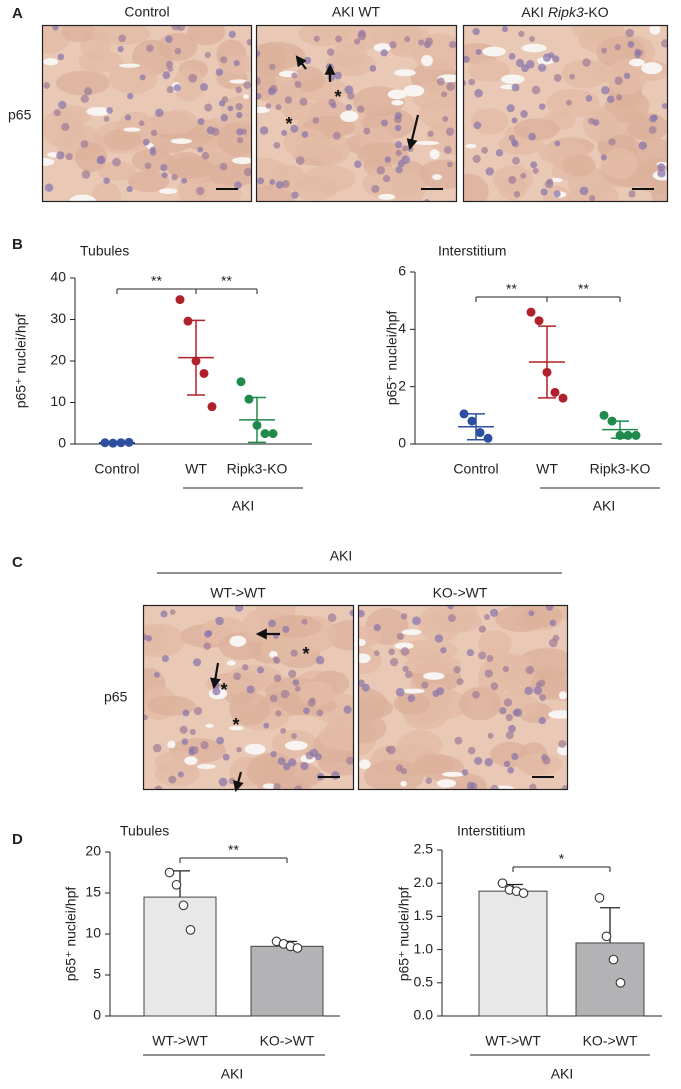  What do you see at coordinates (424, 948) in the screenshot?
I see `y-tick-label: 1.0` at bounding box center [424, 948].